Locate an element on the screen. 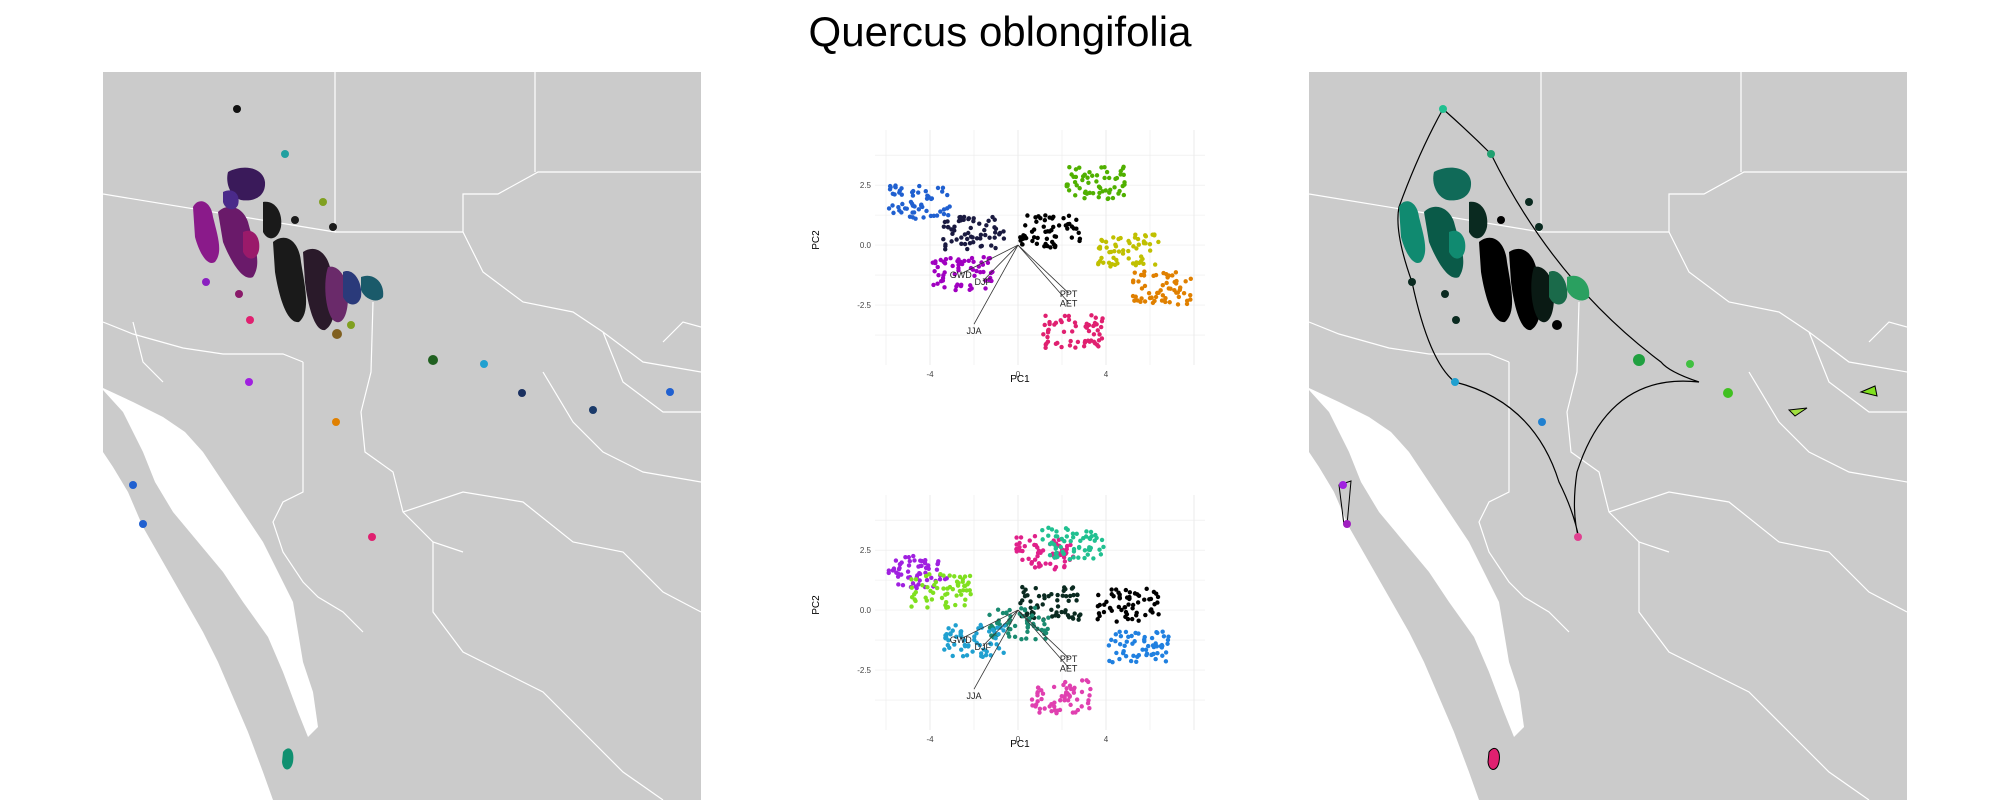  pca-top-ticks: -4 0 4 2.5 0.0 -2.5 is located at coordinates (983, 280).